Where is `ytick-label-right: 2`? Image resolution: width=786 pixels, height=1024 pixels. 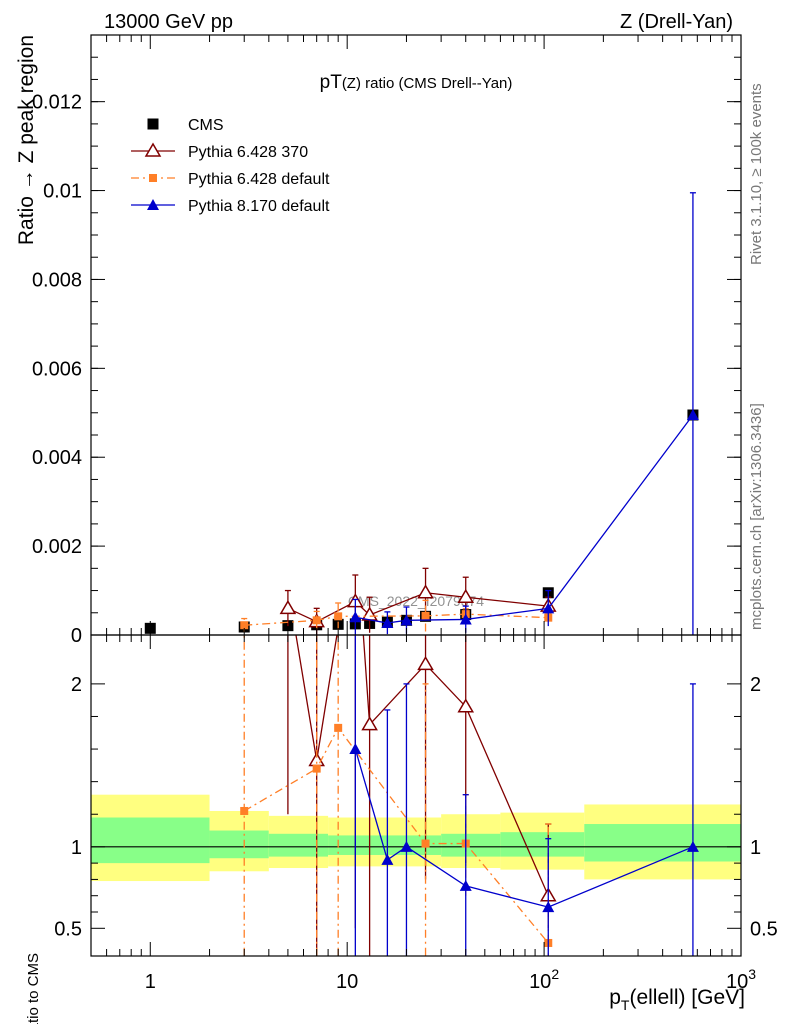 ytick-label-right: 2 is located at coordinates (755, 685).